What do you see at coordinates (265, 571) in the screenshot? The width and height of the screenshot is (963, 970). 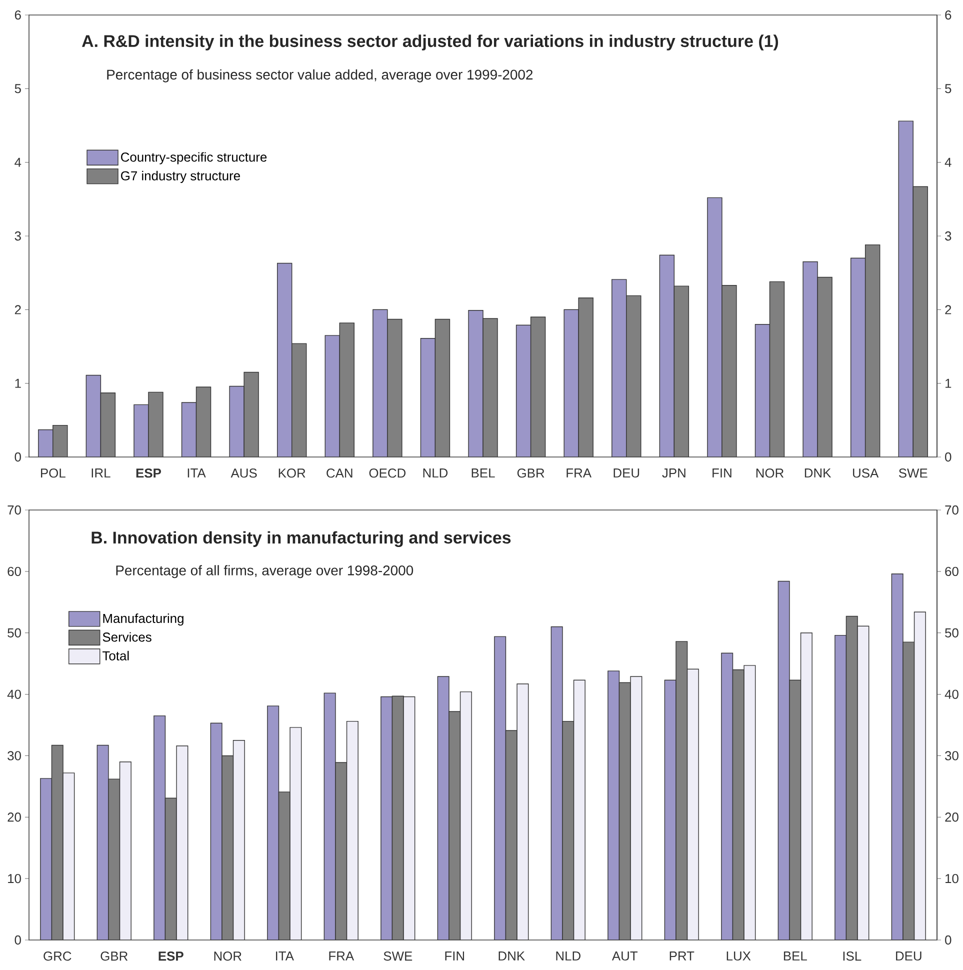 I see `text: Percentage of all firms, average over 1998-2000` at bounding box center [265, 571].